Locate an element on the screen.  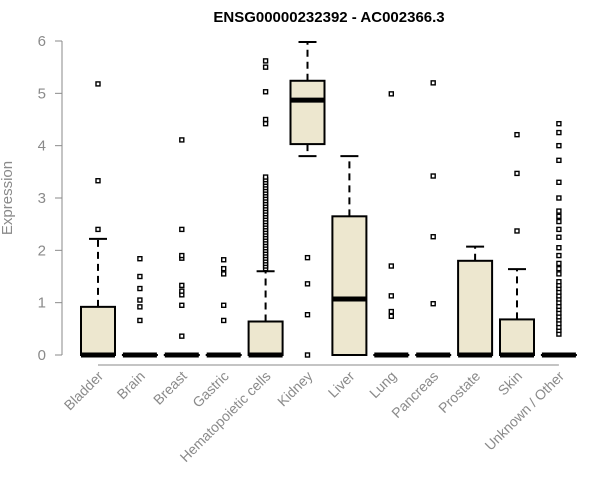
y-tick-label: 3 is located at coordinates (42, 198).